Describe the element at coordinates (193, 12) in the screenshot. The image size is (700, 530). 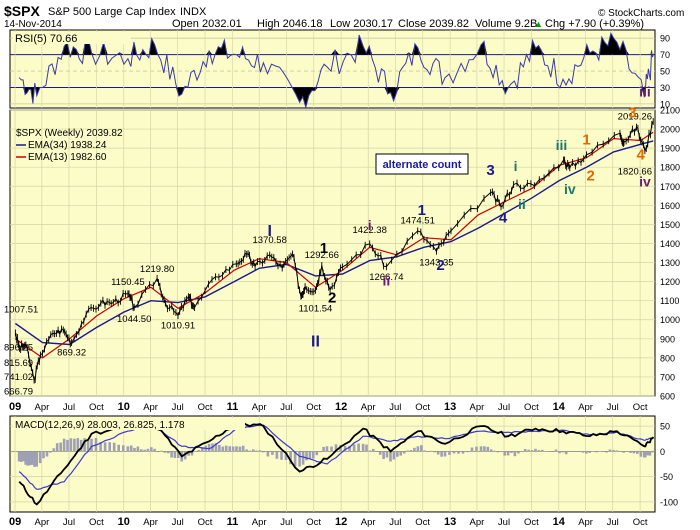
I see `exchange: INDX` at that location.